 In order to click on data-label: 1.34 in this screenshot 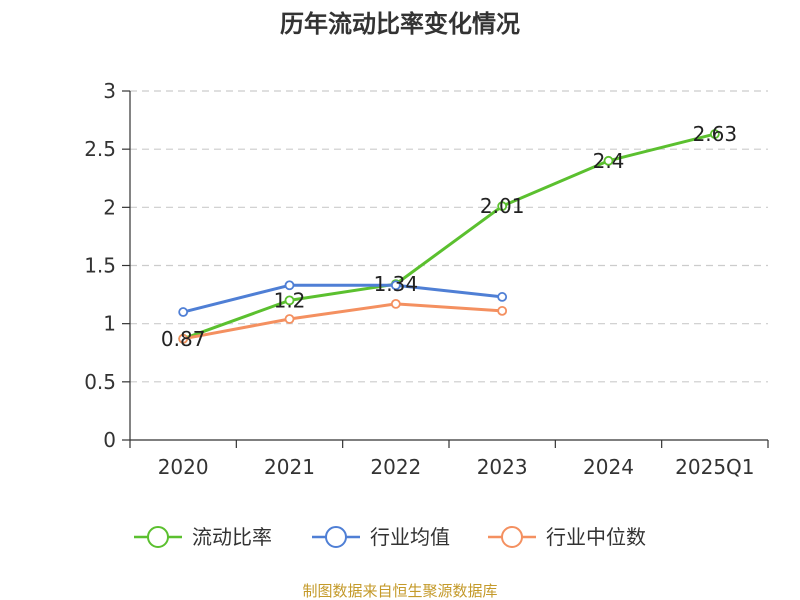, I will do `click(396, 284)`.